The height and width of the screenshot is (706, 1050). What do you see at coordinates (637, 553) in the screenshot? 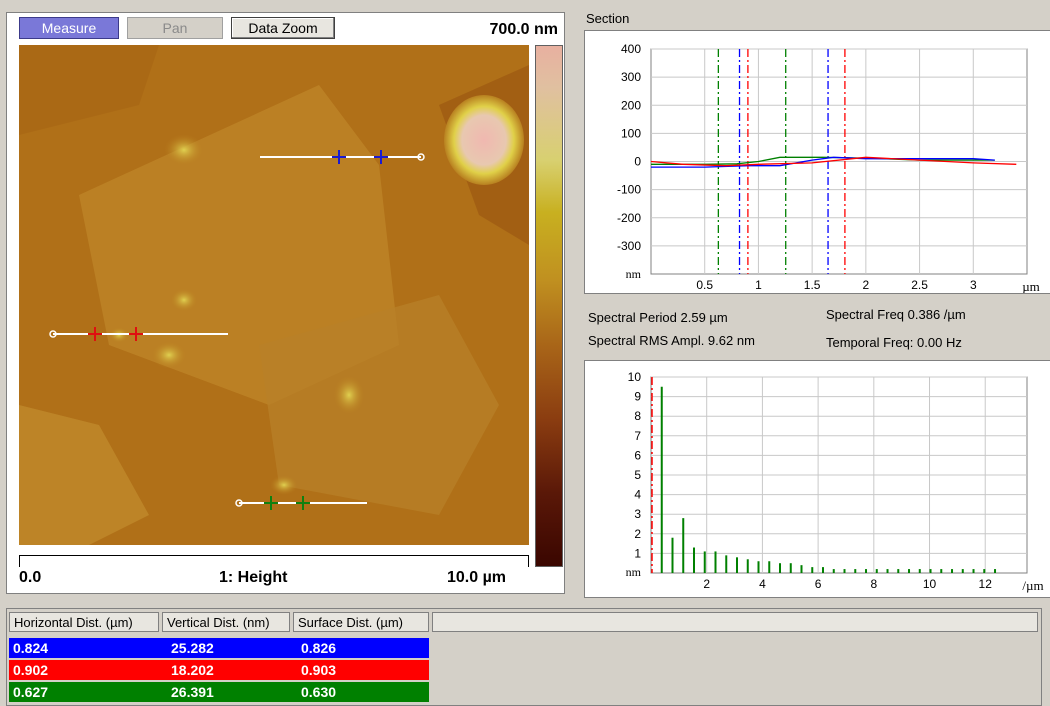
I see `y-tick-label: 1` at bounding box center [637, 553].